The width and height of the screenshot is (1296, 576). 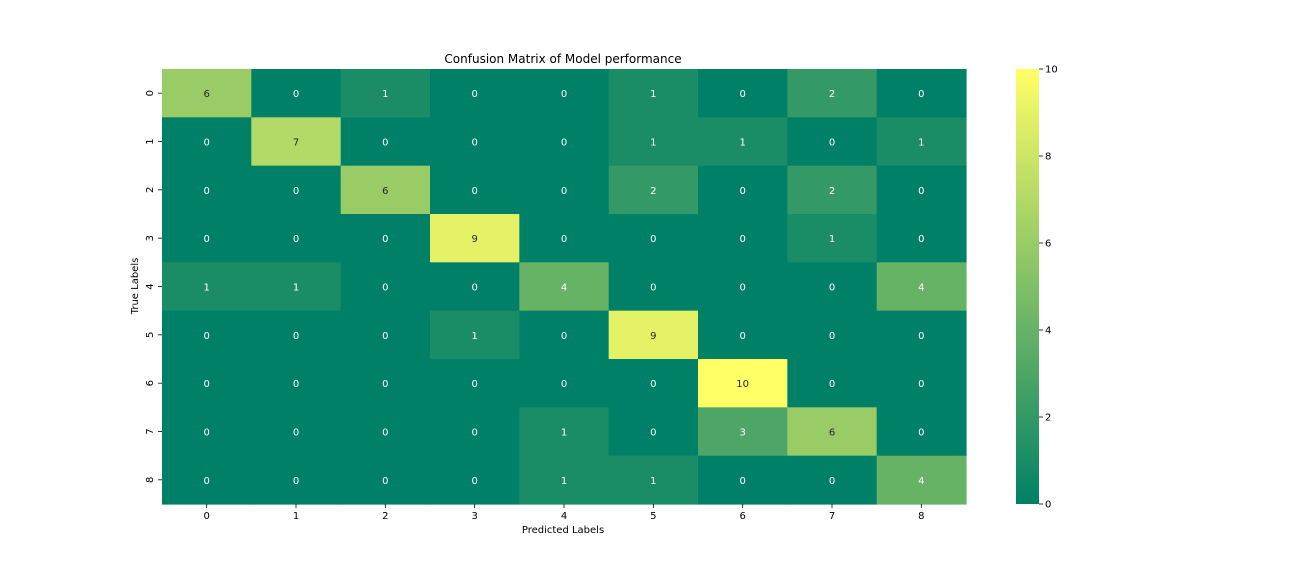 I want to click on colorbar-tick-label: 10, so click(x=1051, y=70).